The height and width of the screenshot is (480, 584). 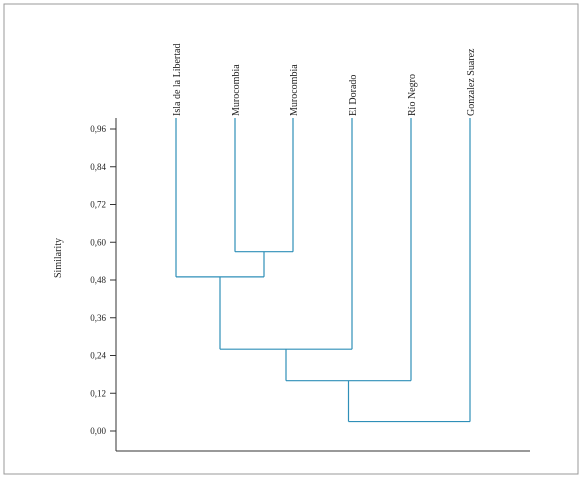 What do you see at coordinates (98, 356) in the screenshot?
I see `y-tick-label: 0,24` at bounding box center [98, 356].